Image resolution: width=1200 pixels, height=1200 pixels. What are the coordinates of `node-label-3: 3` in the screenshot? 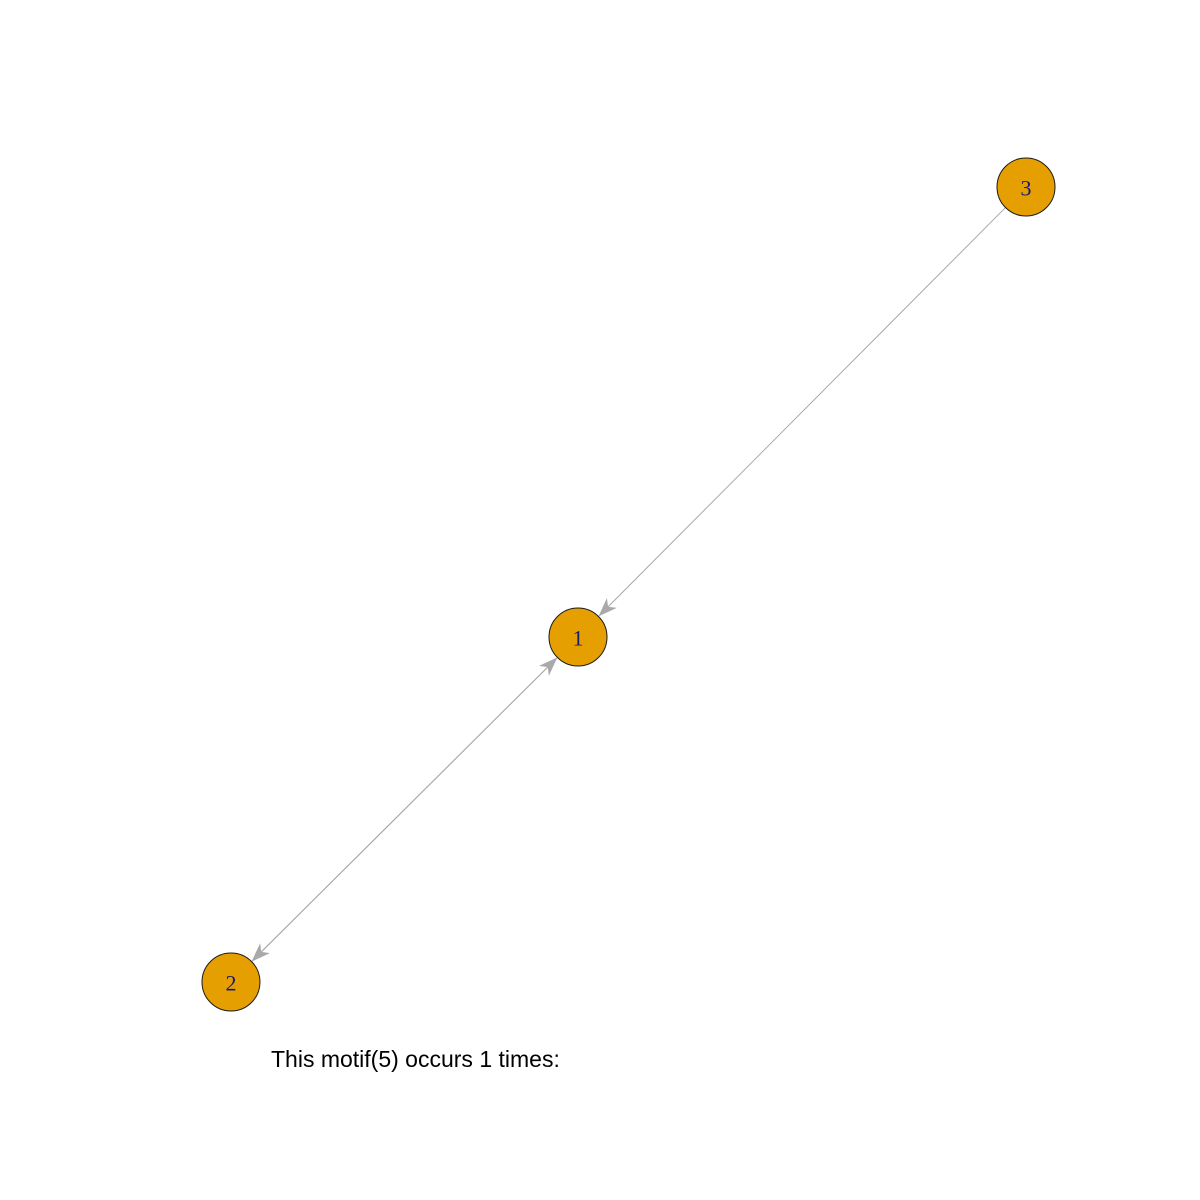 It's located at (1026, 188).